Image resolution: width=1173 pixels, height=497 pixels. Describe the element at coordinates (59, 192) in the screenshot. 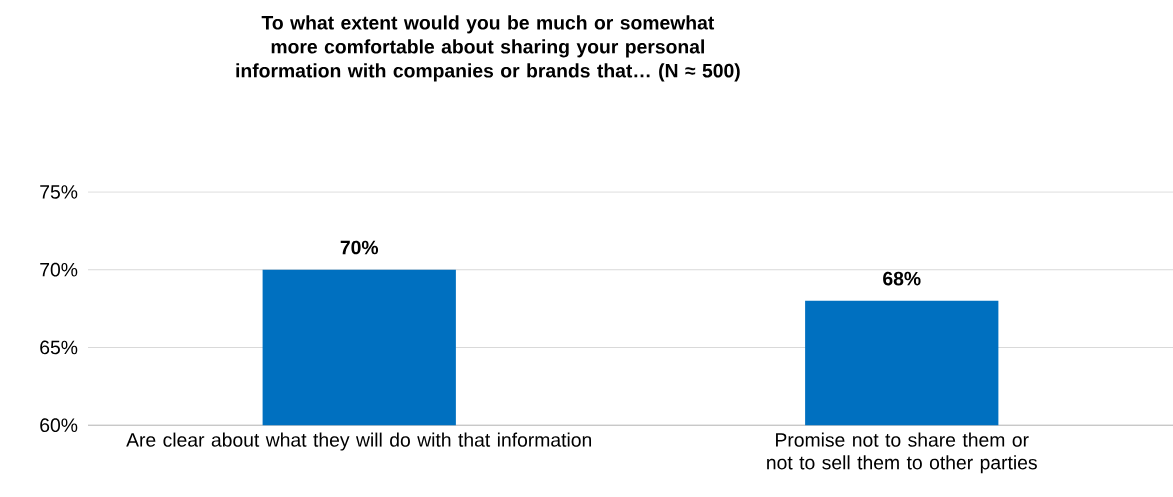

I see `y-tick-label: 75%` at that location.